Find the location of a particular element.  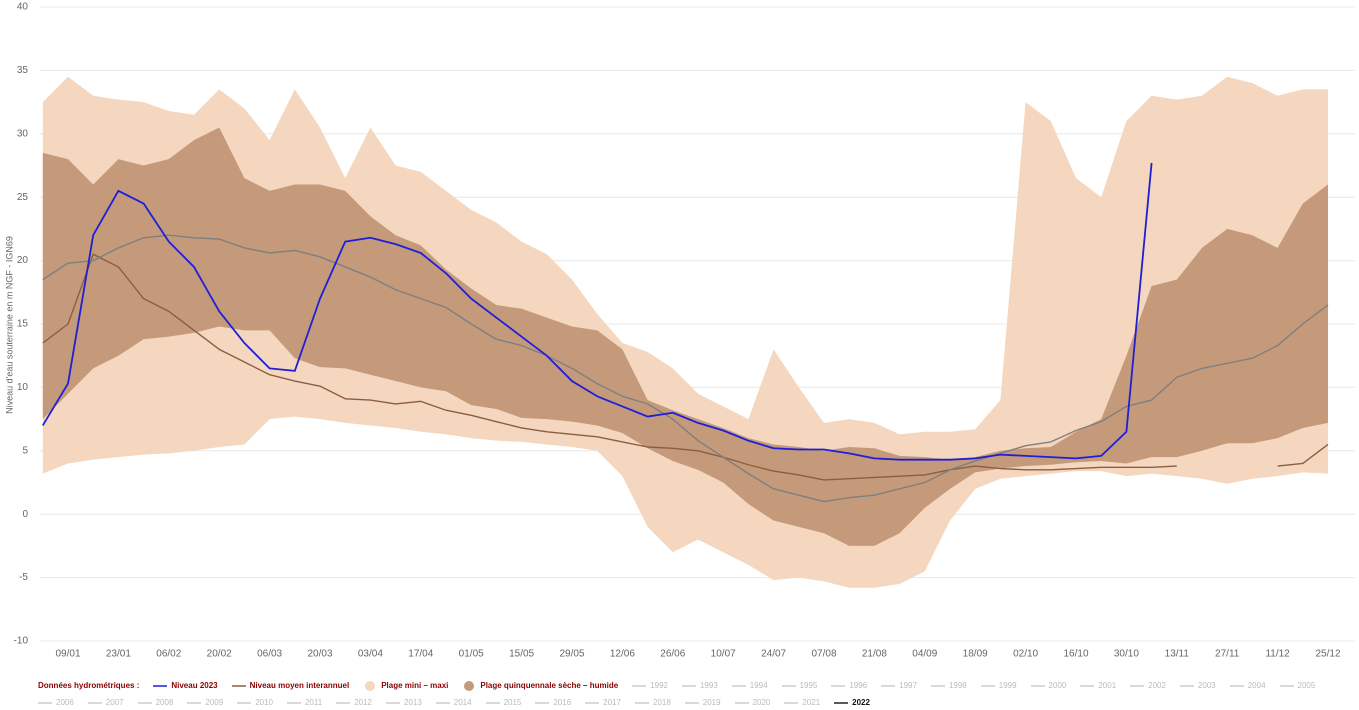

legend-item: 1998 is located at coordinates (948, 686).